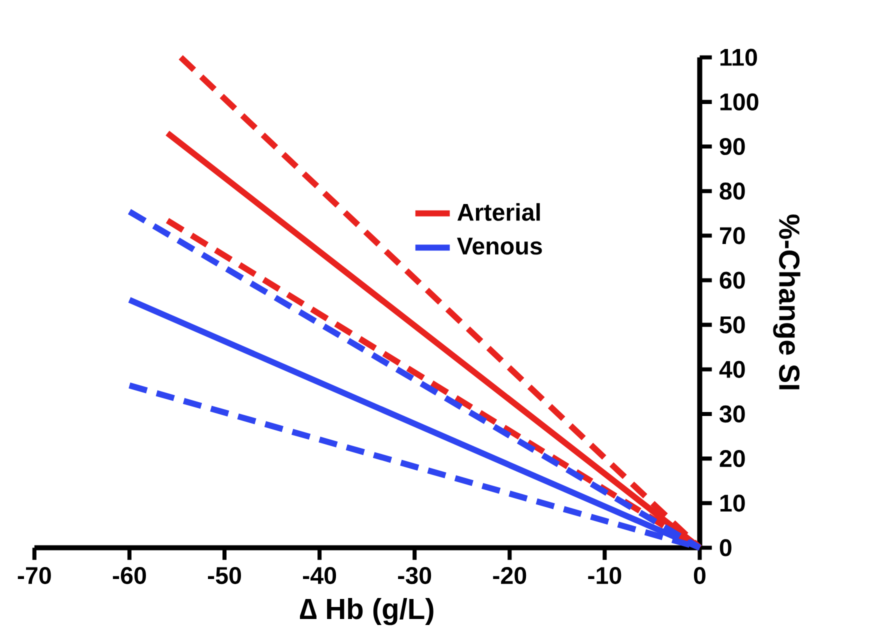  Describe the element at coordinates (732, 414) in the screenshot. I see `y-tick-label: 30` at that location.